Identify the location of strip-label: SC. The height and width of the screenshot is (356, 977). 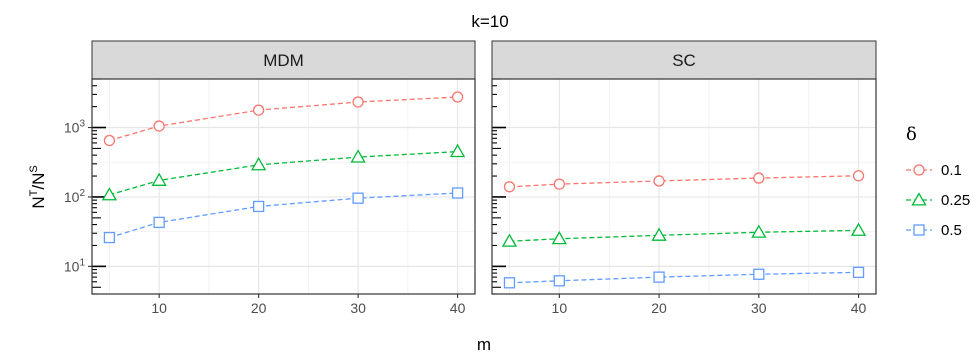
(684, 60).